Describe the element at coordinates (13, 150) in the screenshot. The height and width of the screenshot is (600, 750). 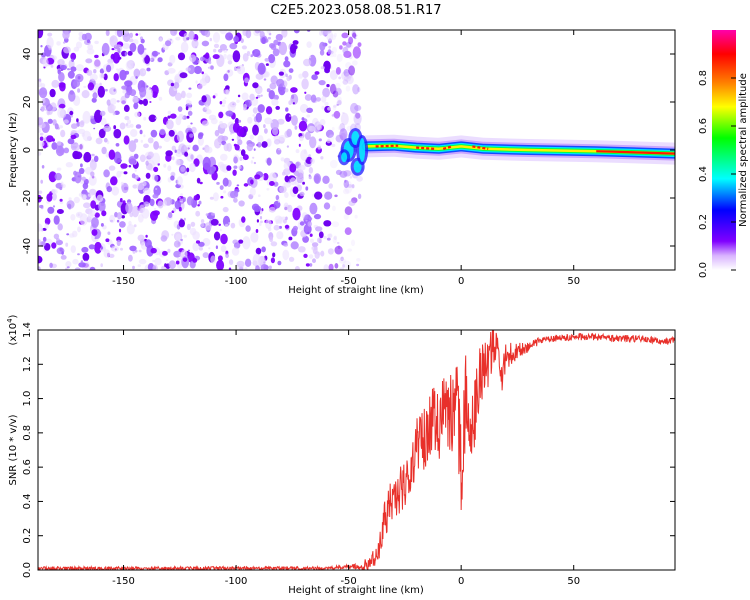
I see `spectrogram-y-axis-label: Frequency (Hz)` at that location.